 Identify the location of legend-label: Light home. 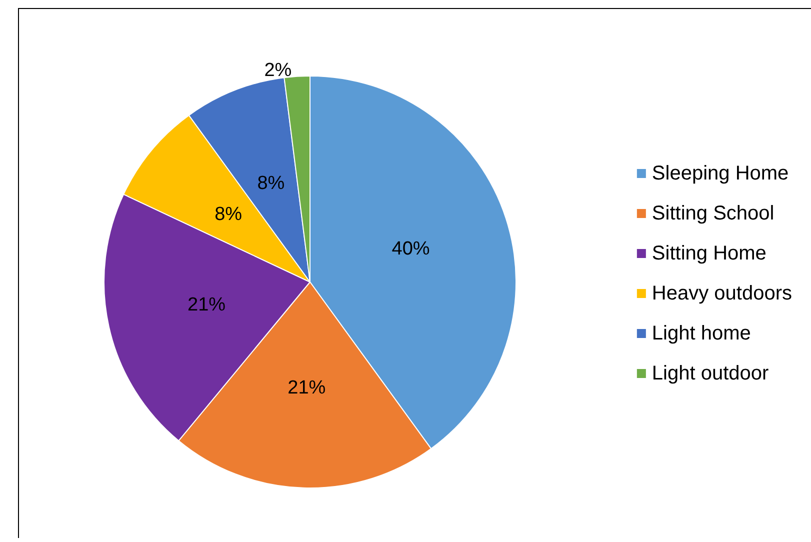
(701, 333).